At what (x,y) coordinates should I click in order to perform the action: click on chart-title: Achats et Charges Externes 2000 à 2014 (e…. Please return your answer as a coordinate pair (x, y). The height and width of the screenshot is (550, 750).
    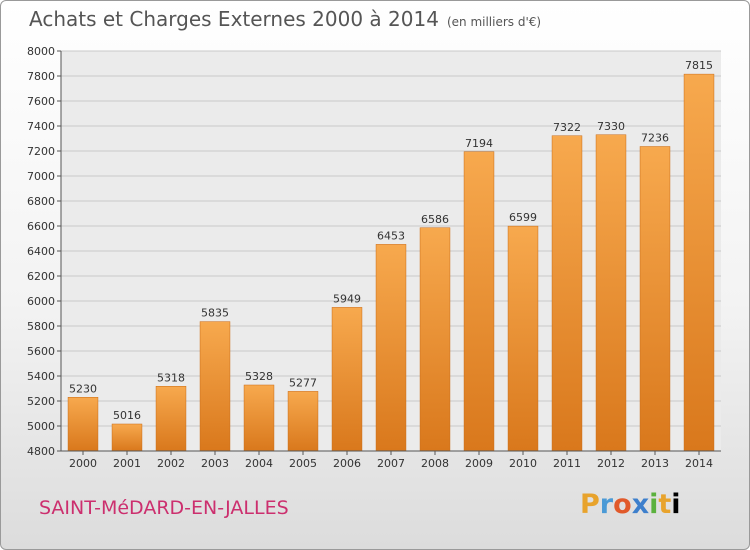
    Looking at the image, I should click on (285, 19).